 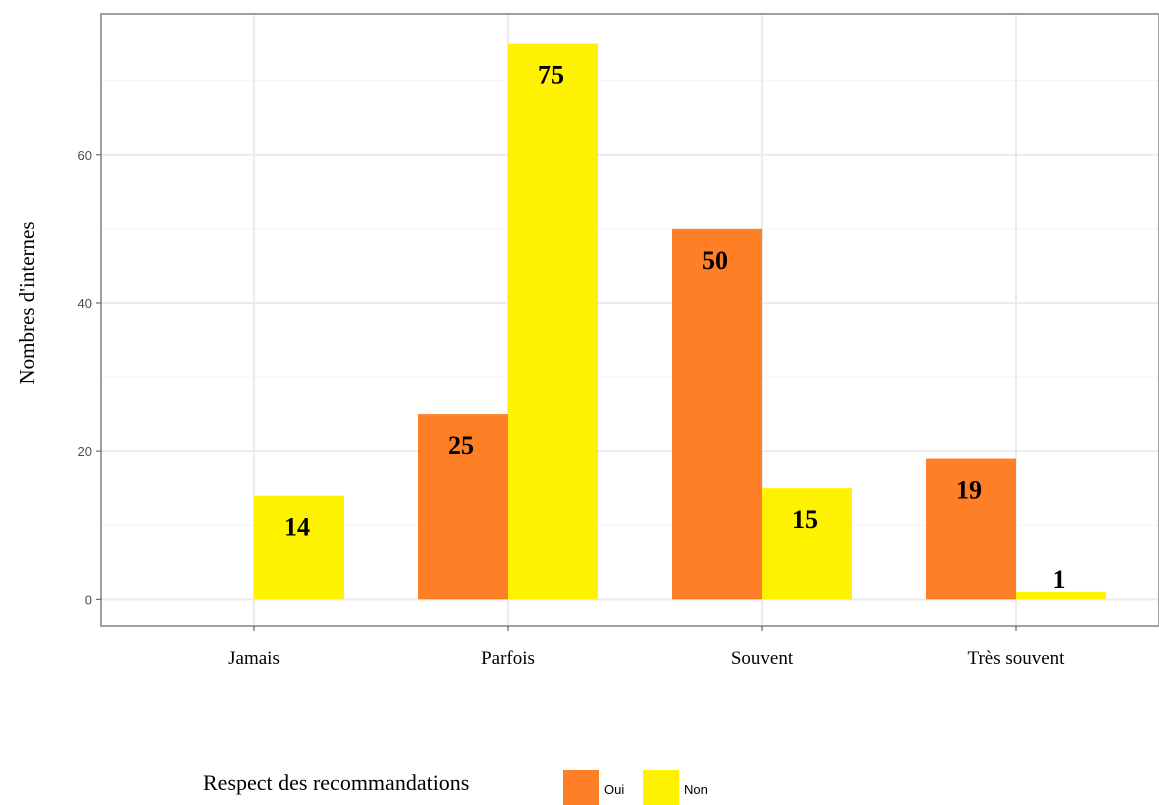 What do you see at coordinates (635, 787) in the screenshot?
I see `legend-items: Oui Non` at bounding box center [635, 787].